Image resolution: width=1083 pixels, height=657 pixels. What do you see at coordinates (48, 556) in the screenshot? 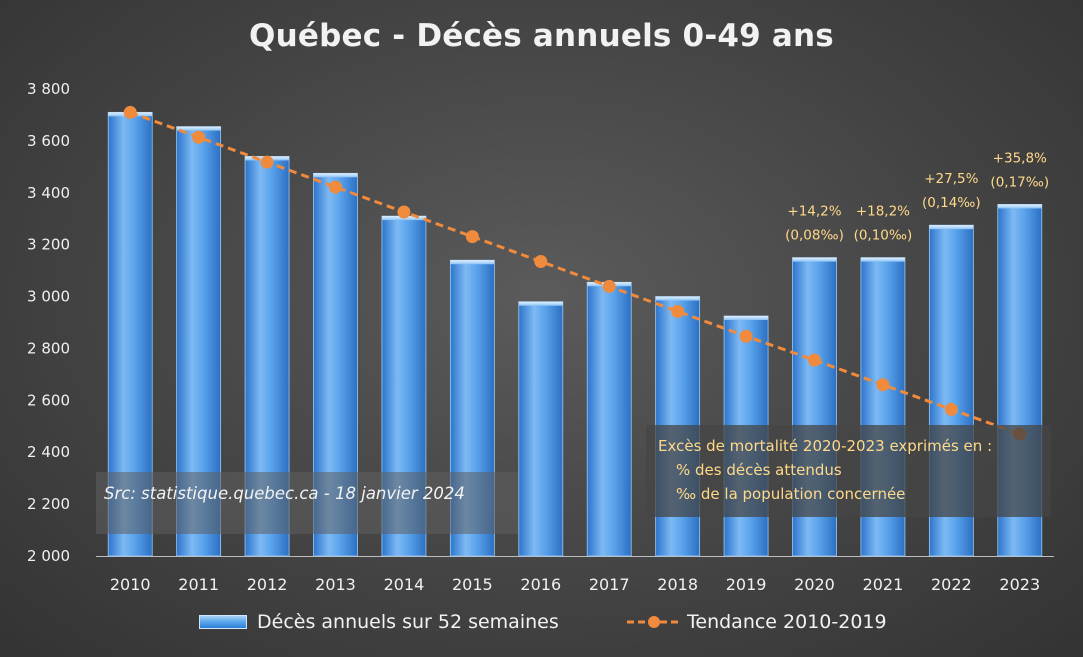
I see `y-tick-label: 2 000` at bounding box center [48, 556].